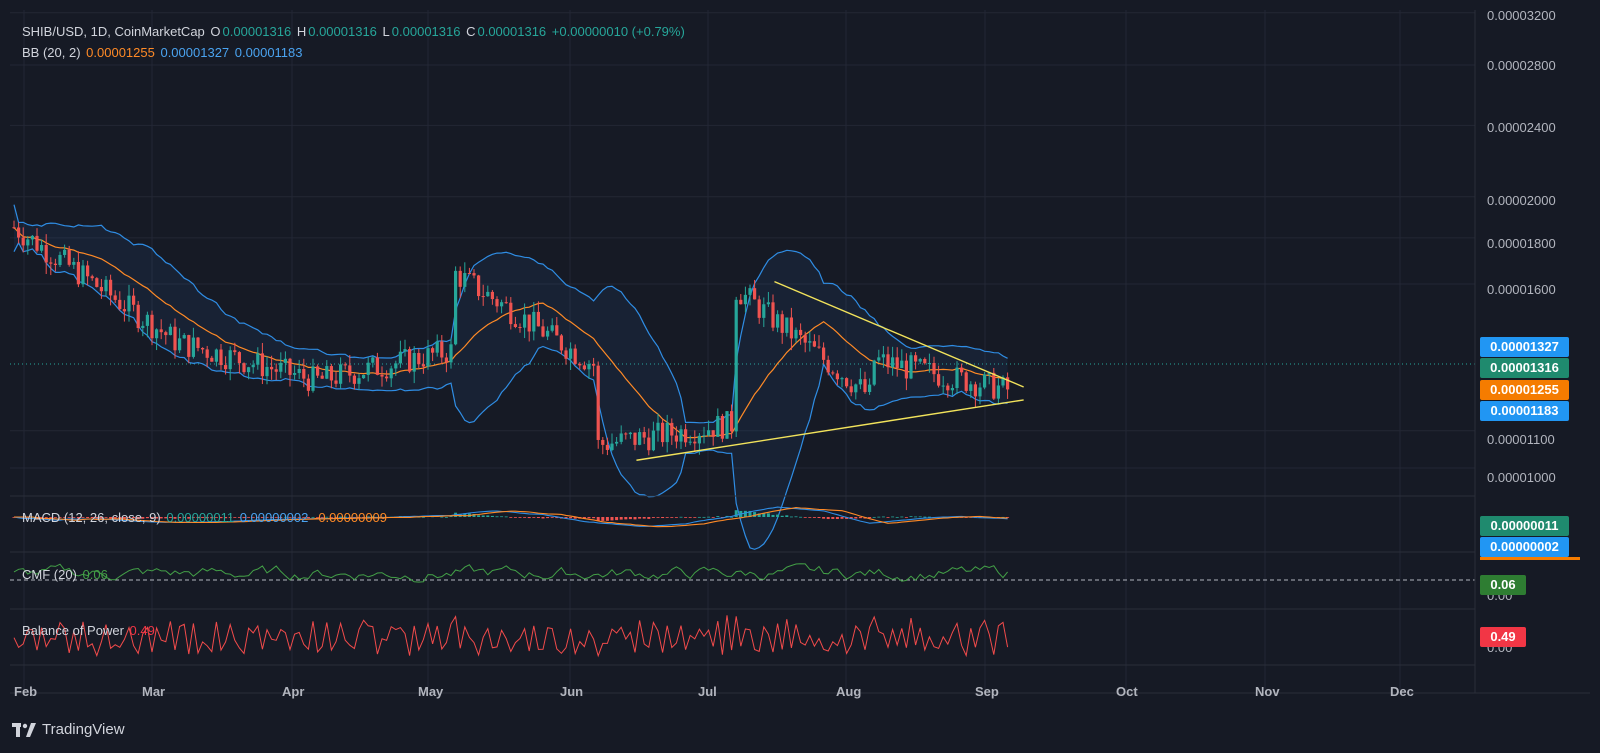  I want to click on bop-value: 0.49, so click(142, 630).